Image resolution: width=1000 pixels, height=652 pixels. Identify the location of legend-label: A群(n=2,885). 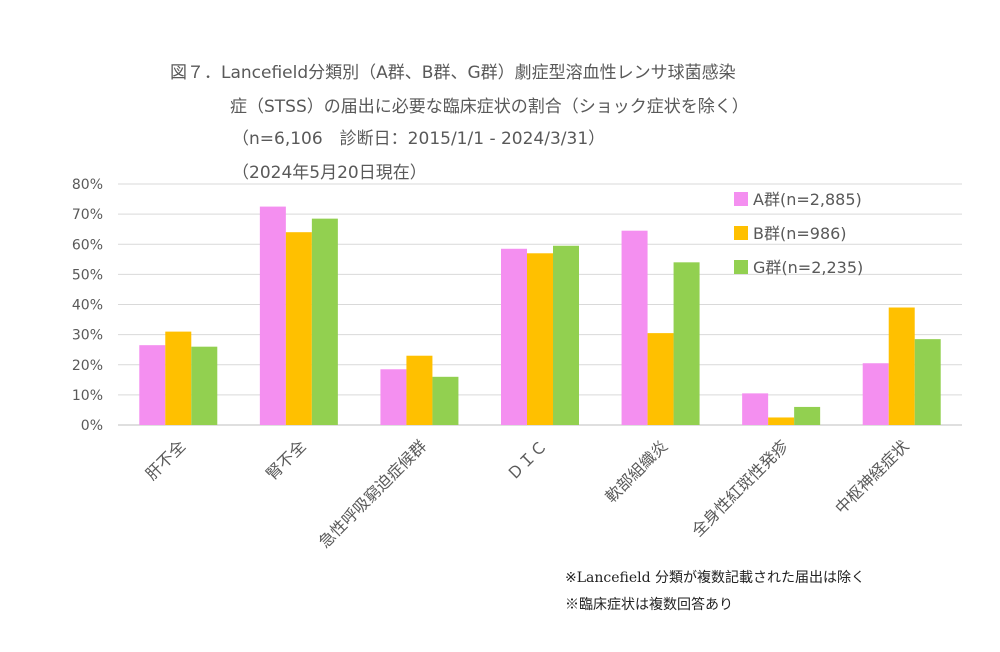
(807, 199).